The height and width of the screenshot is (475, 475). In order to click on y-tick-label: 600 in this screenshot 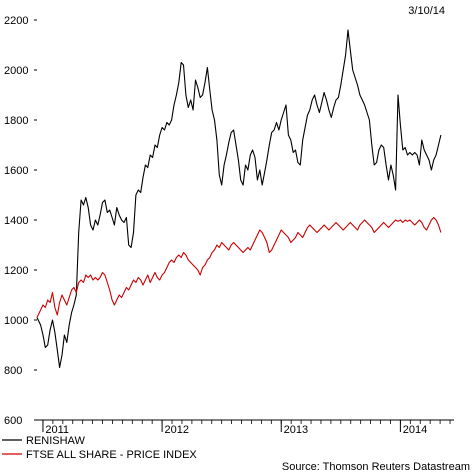, I will do `click(13, 421)`.